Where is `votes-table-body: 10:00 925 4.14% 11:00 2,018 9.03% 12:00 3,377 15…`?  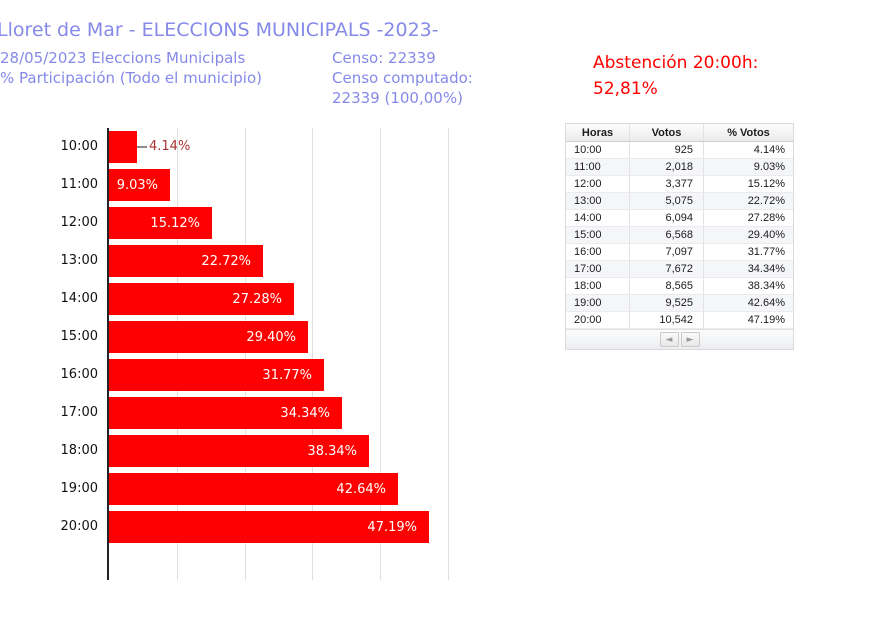
votes-table-body: 10:00 925 4.14% 11:00 2,018 9.03% 12:00 3,377 15… is located at coordinates (679, 235).